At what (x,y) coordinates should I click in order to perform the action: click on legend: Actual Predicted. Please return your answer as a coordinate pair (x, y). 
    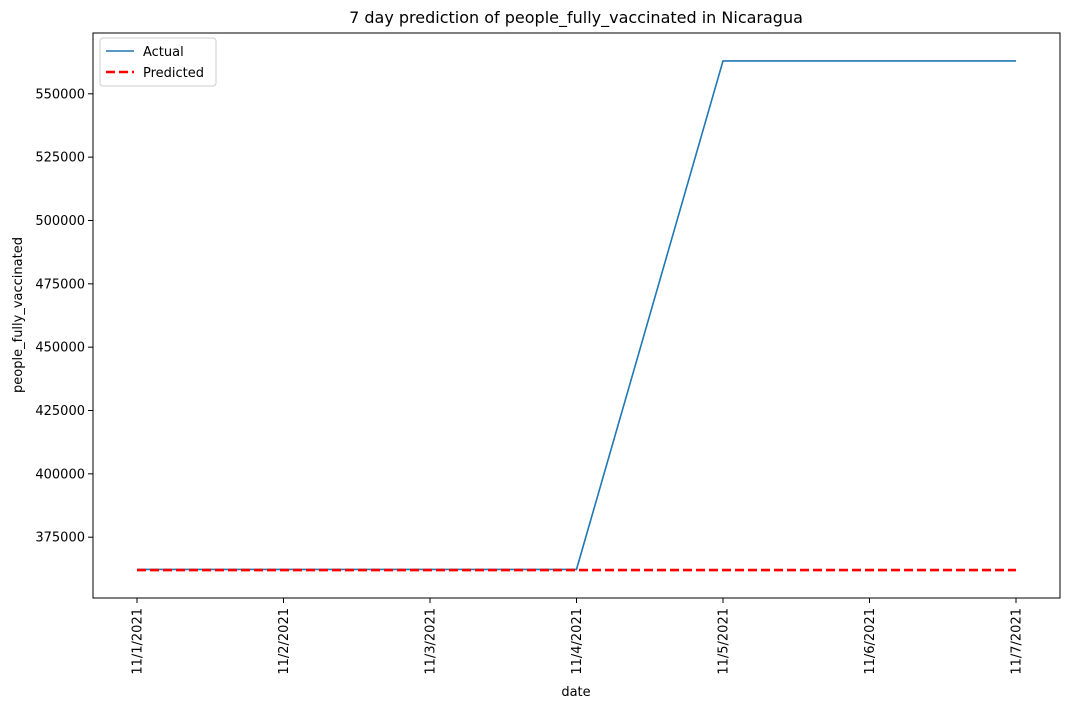
    Looking at the image, I should click on (158, 62).